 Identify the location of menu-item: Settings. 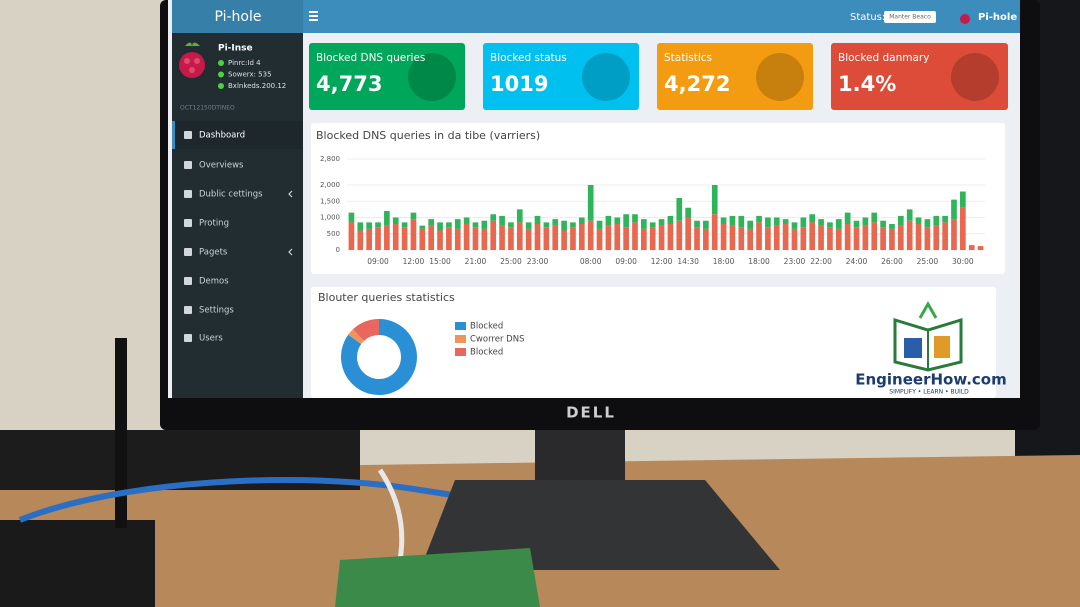
(216, 311).